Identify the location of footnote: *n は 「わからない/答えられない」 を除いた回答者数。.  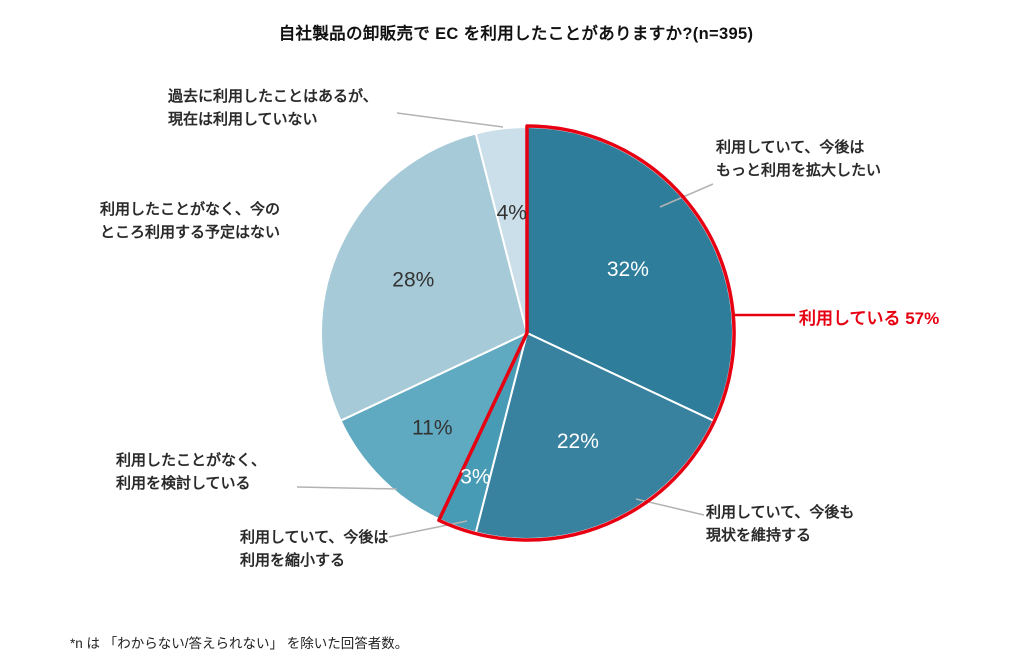
(239, 643).